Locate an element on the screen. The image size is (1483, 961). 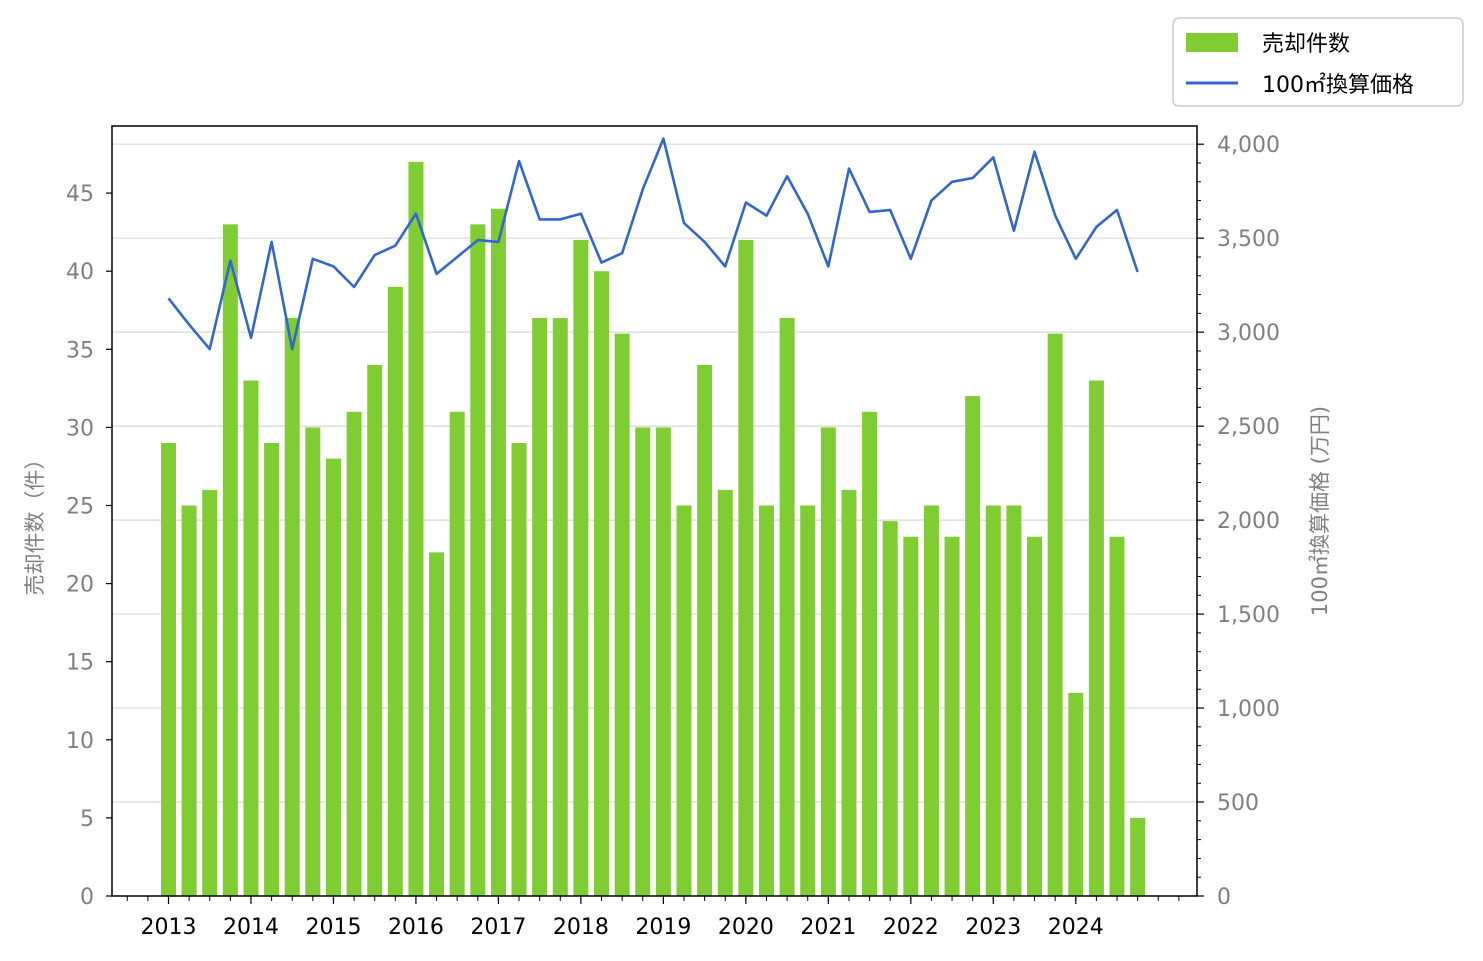
left-tick-label: 40 is located at coordinates (80, 272).